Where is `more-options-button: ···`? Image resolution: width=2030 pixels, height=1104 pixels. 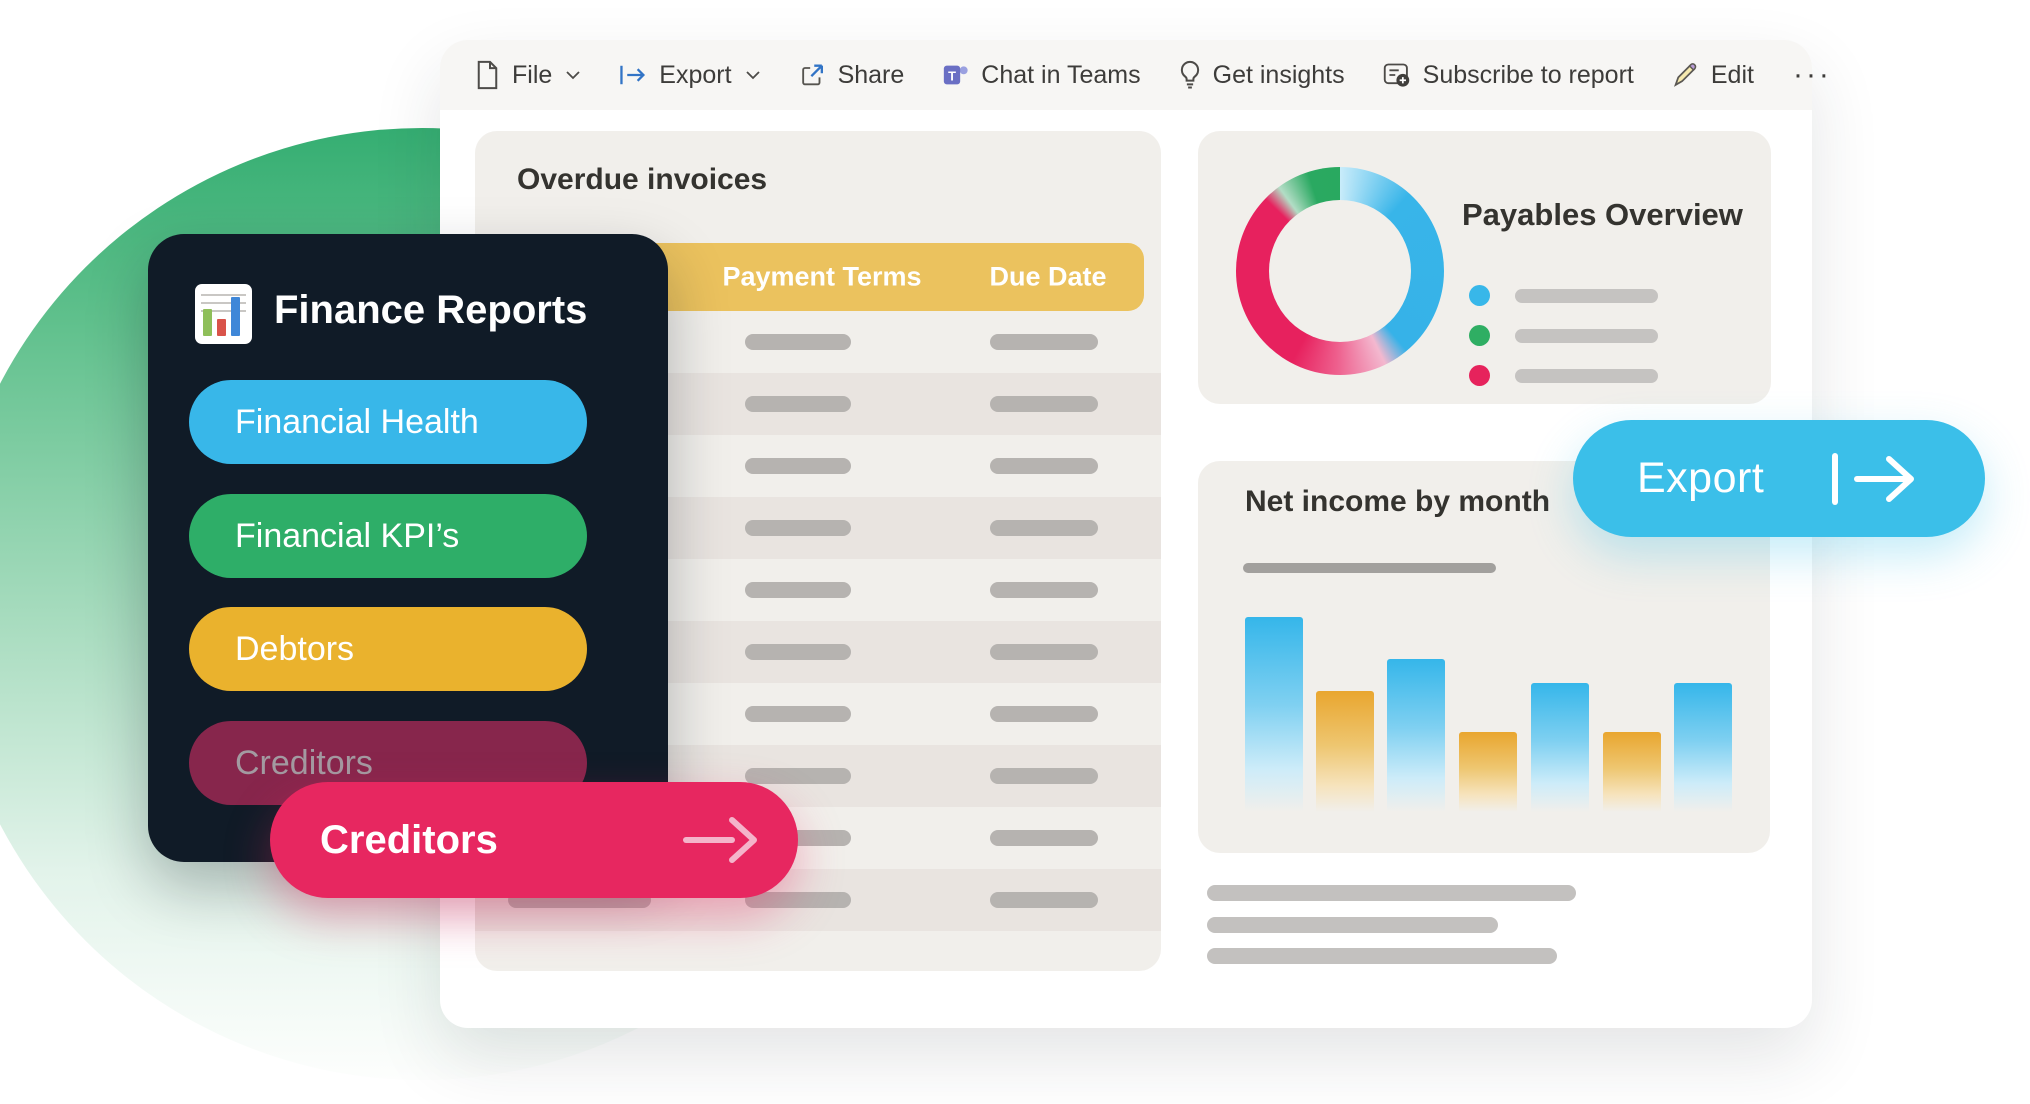
more-options-button: ··· is located at coordinates (1812, 74).